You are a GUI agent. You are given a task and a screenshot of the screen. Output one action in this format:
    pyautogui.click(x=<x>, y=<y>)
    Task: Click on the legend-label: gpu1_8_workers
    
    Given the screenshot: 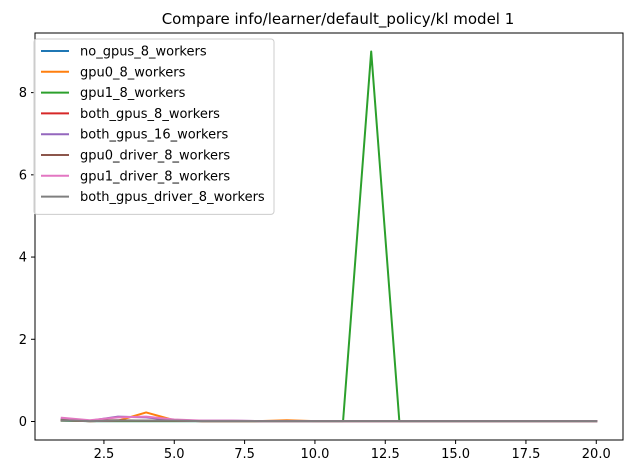 What is the action you would take?
    pyautogui.click(x=133, y=93)
    